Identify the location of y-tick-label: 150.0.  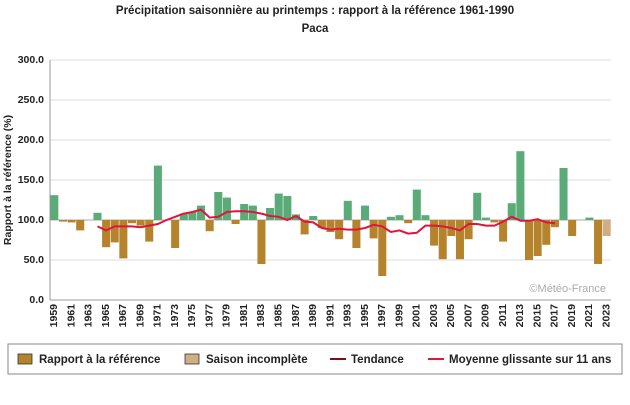
(31, 180).